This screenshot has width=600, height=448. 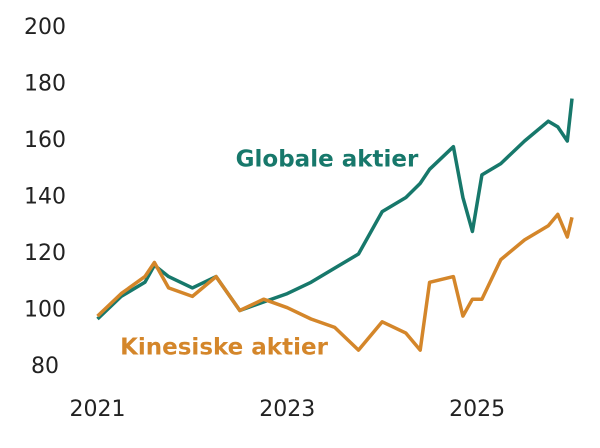 I want to click on series-label: Globale aktier, so click(x=327, y=160).